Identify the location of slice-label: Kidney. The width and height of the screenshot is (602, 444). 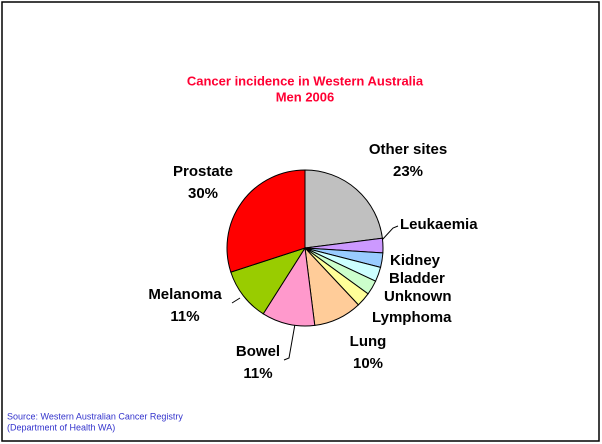
(415, 260).